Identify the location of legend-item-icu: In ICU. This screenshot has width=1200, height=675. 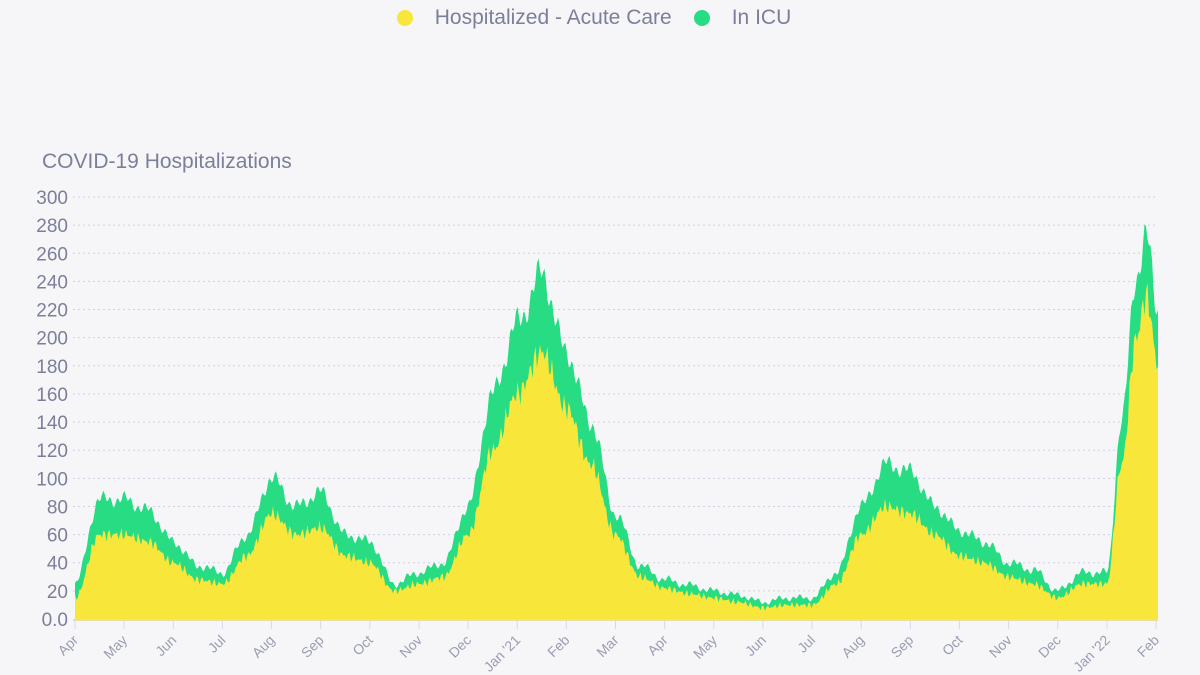
(742, 18).